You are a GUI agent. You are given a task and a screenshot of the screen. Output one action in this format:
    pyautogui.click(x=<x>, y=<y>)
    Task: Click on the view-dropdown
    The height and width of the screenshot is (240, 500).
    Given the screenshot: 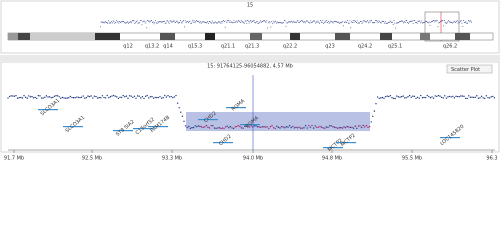 What is the action you would take?
    pyautogui.click(x=469, y=69)
    